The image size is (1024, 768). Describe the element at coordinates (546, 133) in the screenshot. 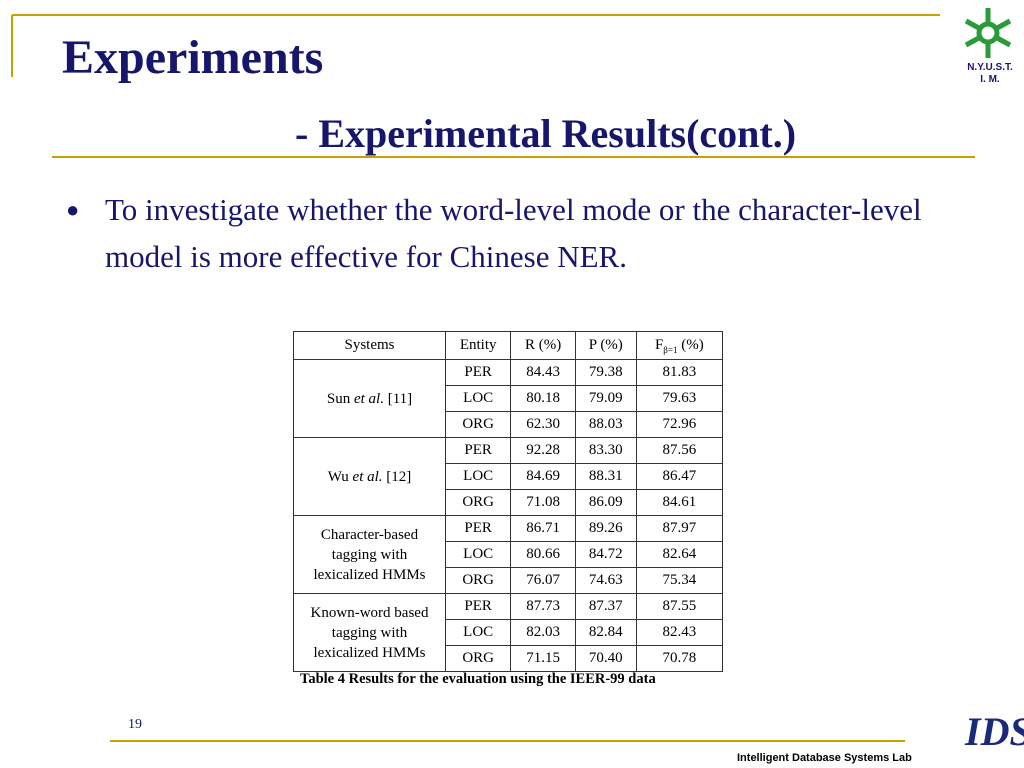

I see `subtitle: - Experimental Results(cont.)` at that location.